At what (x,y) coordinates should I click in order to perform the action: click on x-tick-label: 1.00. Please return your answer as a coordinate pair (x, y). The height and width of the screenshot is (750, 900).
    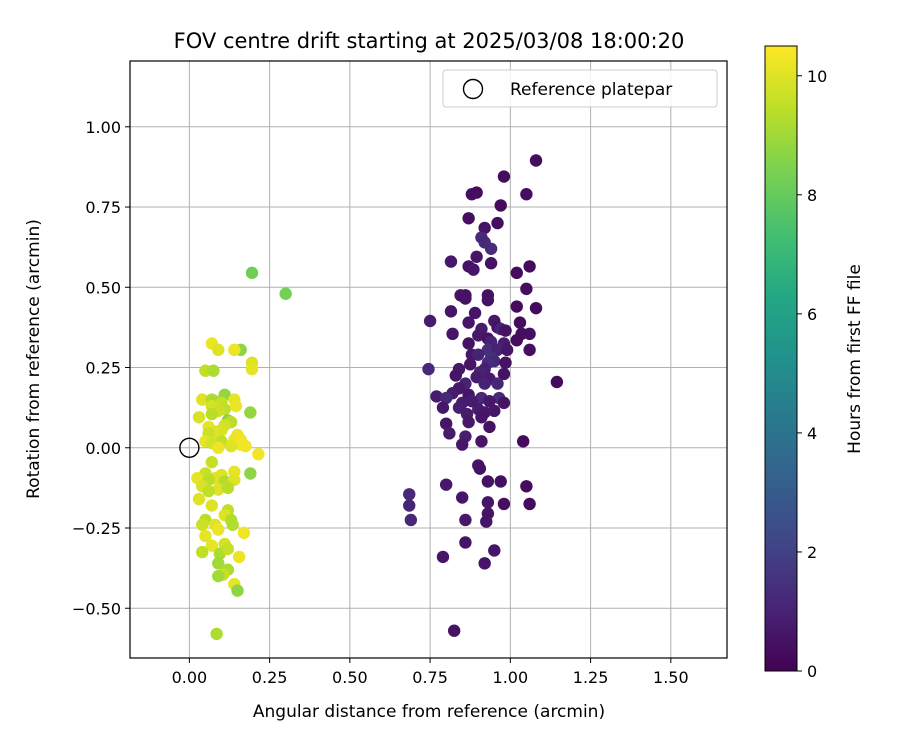
    Looking at the image, I should click on (511, 677).